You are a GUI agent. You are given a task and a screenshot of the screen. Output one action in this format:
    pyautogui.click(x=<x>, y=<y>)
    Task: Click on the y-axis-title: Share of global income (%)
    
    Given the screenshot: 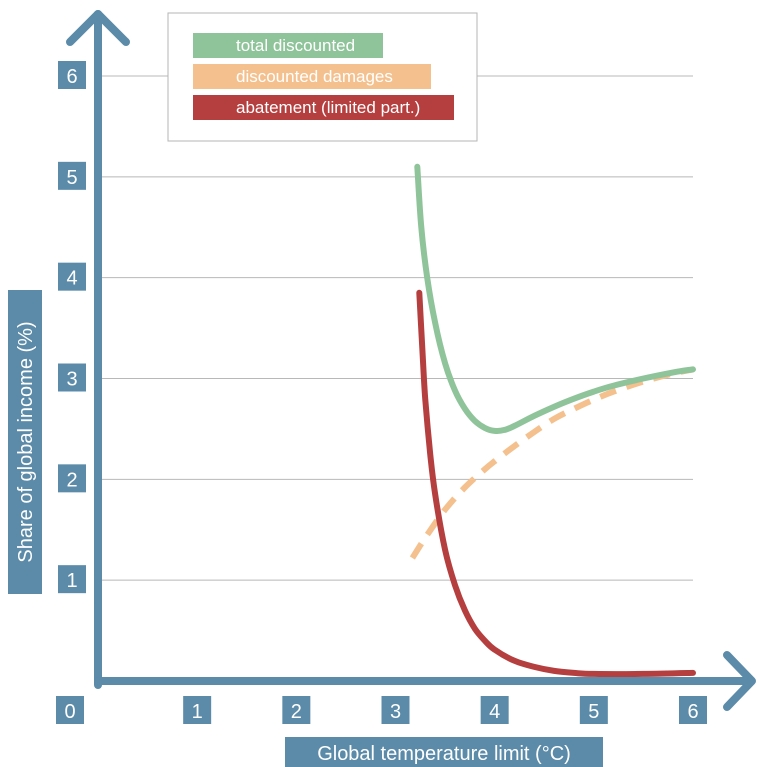 What is the action you would take?
    pyautogui.click(x=25, y=442)
    